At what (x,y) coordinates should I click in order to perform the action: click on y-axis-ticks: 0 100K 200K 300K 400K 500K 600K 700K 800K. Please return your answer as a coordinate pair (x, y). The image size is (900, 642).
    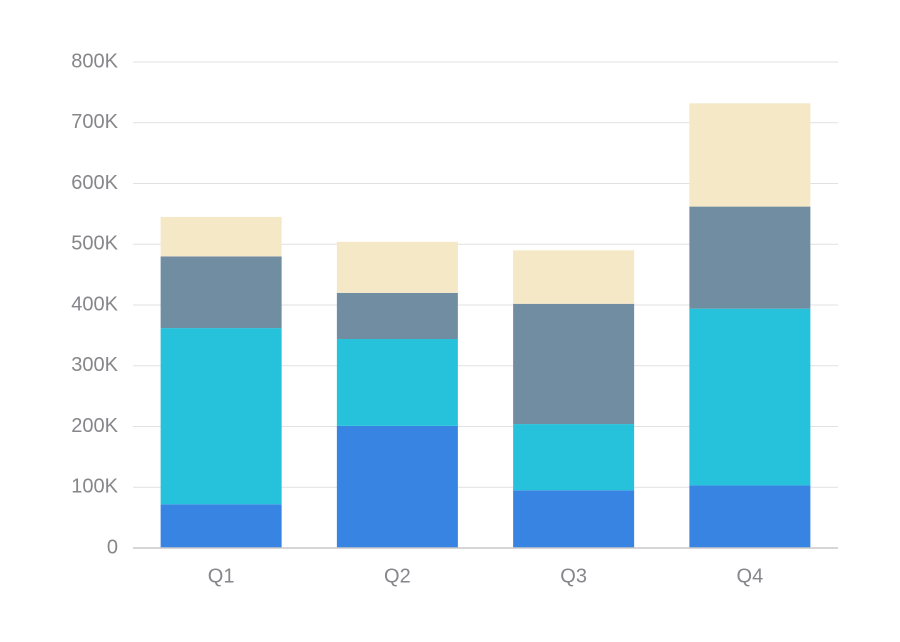
    Looking at the image, I should click on (94, 304).